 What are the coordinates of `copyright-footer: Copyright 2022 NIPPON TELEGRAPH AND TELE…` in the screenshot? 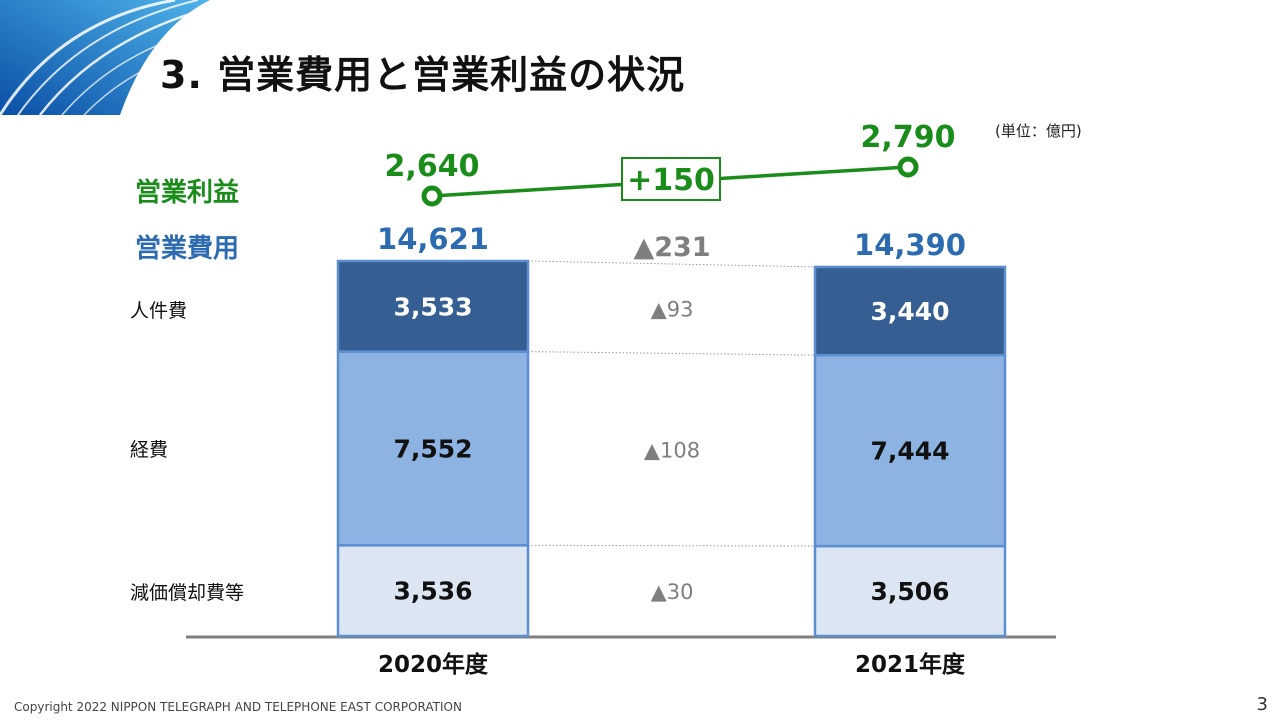 It's located at (238, 707).